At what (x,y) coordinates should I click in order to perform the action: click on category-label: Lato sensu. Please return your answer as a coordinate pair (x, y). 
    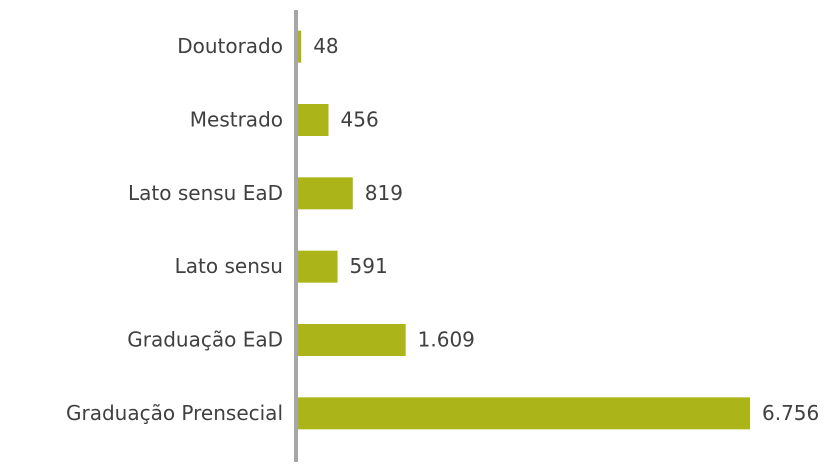
    Looking at the image, I should click on (229, 266).